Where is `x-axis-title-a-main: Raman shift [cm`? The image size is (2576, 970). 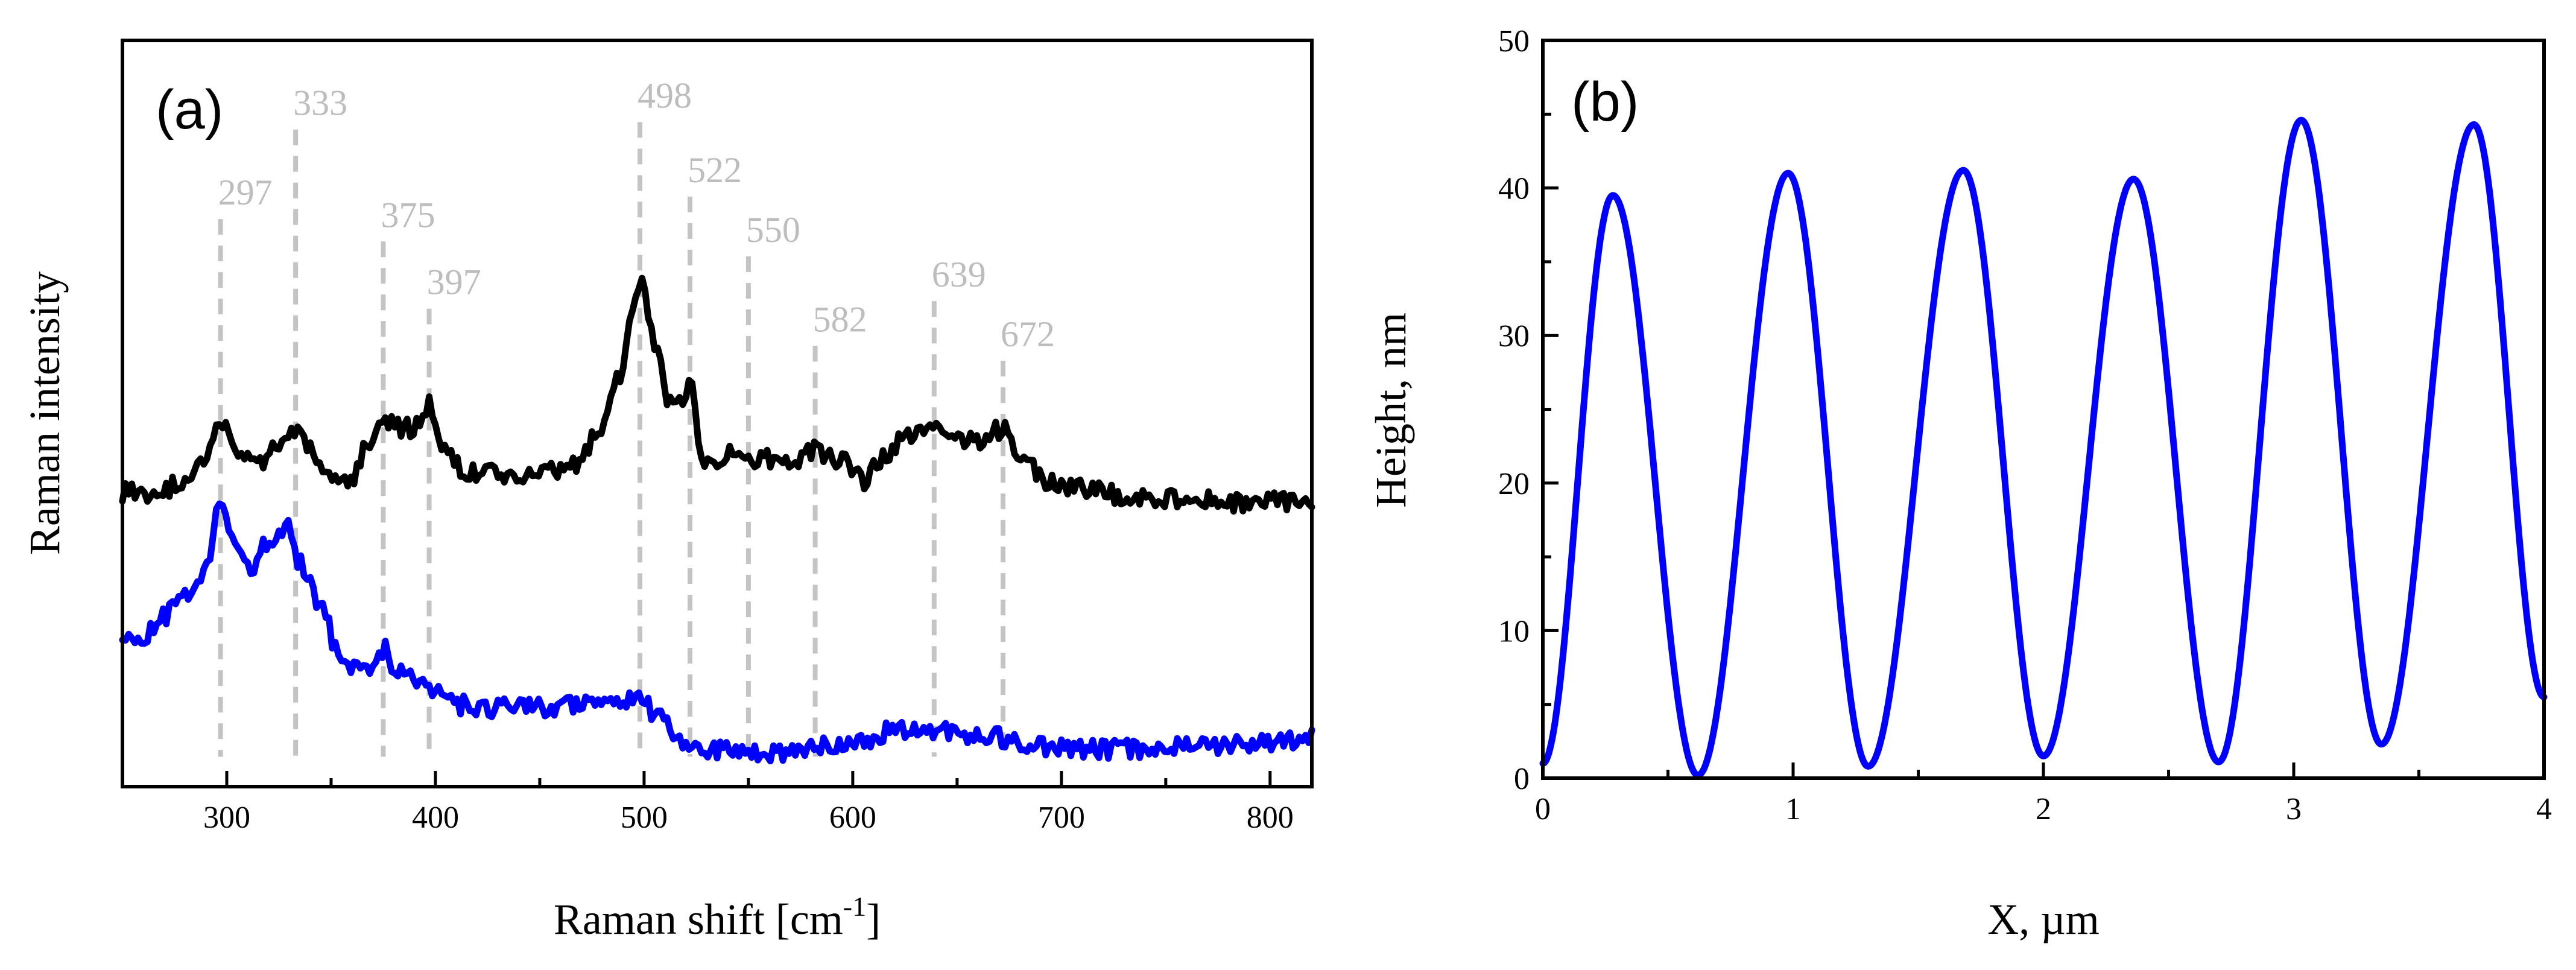
x-axis-title-a-main: Raman shift [cm is located at coordinates (698, 919).